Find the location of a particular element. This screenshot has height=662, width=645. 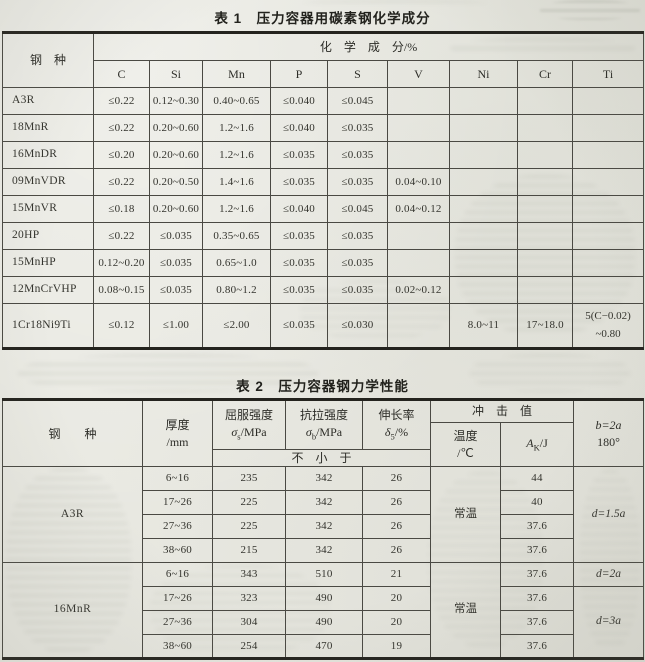

table2-header-bend-test: b=2a 180° is located at coordinates (609, 433).